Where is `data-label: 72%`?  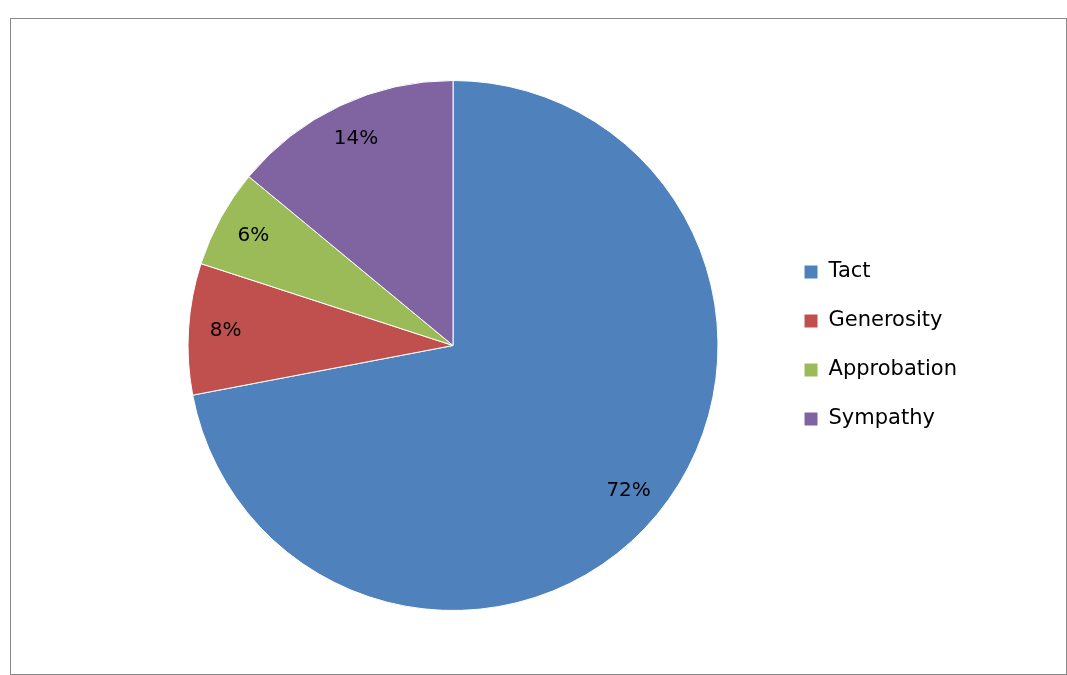
data-label: 72% is located at coordinates (628, 488).